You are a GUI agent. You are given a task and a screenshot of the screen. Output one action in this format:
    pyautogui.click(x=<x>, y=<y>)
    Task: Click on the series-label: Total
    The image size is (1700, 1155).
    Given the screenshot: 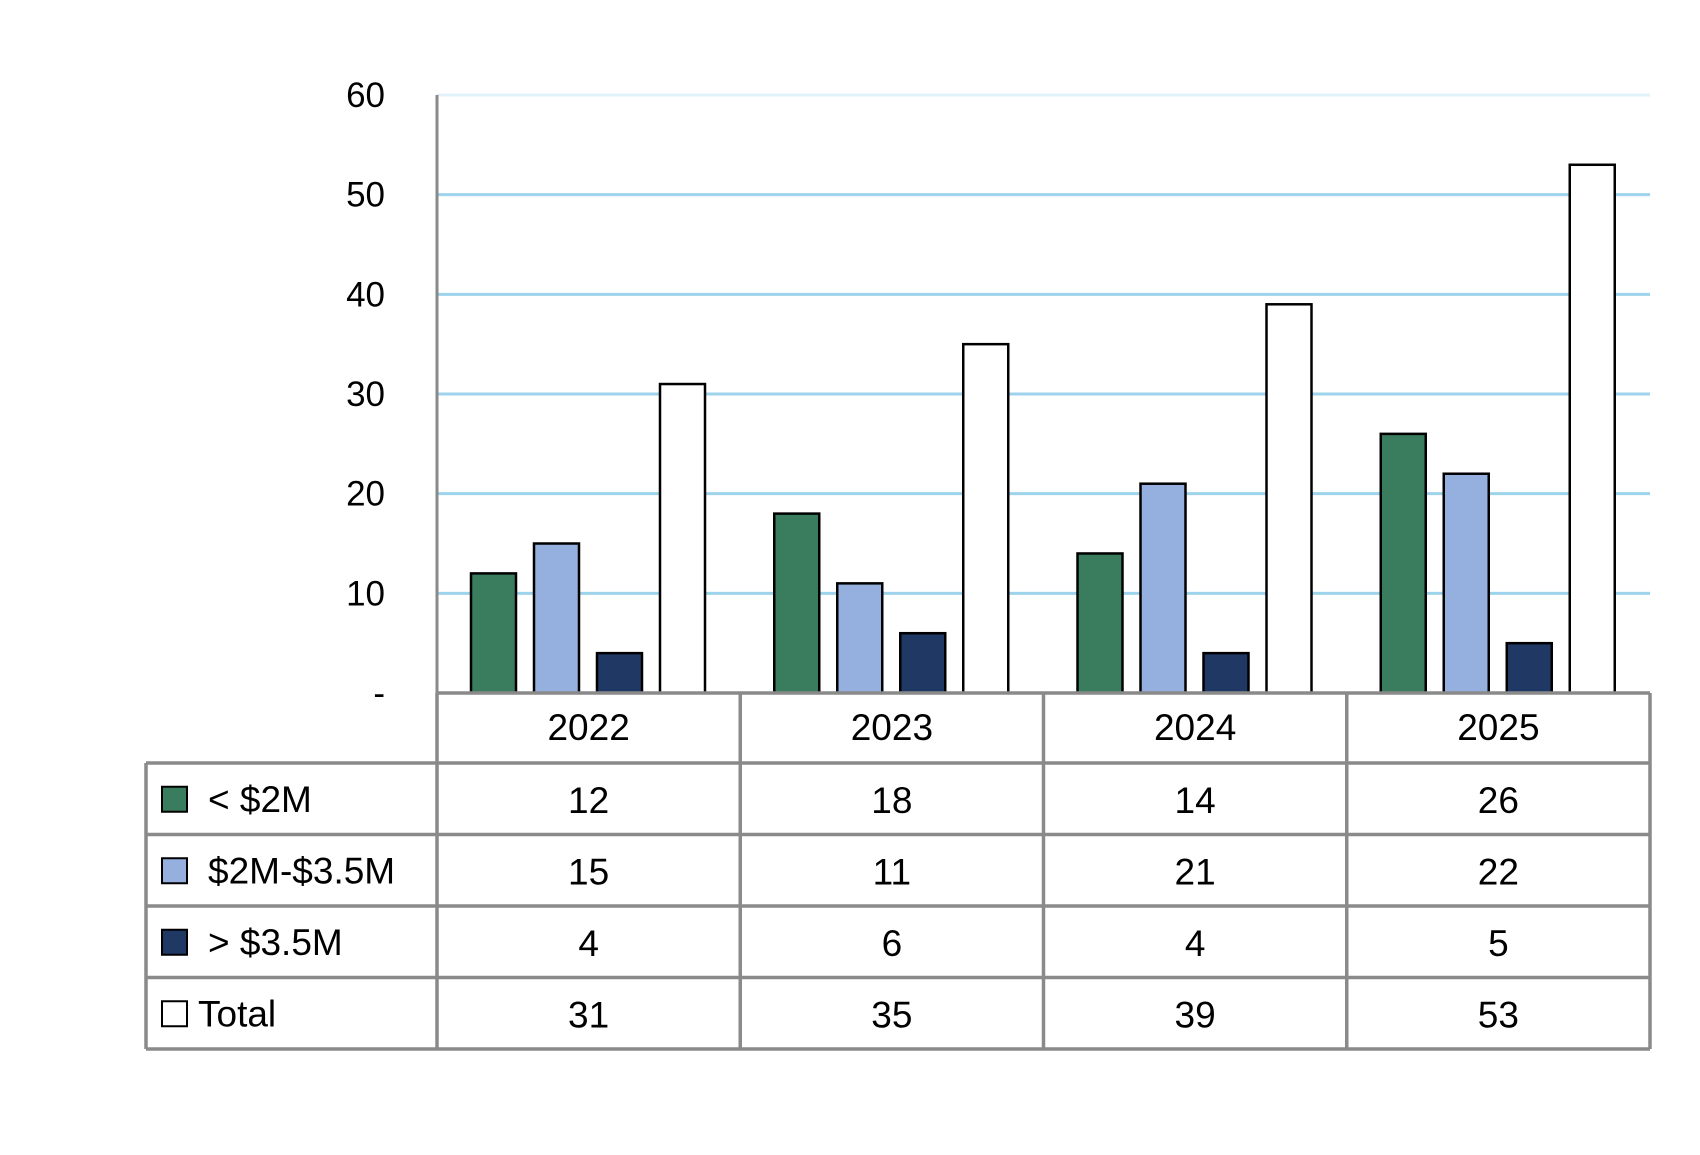 What is the action you would take?
    pyautogui.click(x=237, y=1013)
    